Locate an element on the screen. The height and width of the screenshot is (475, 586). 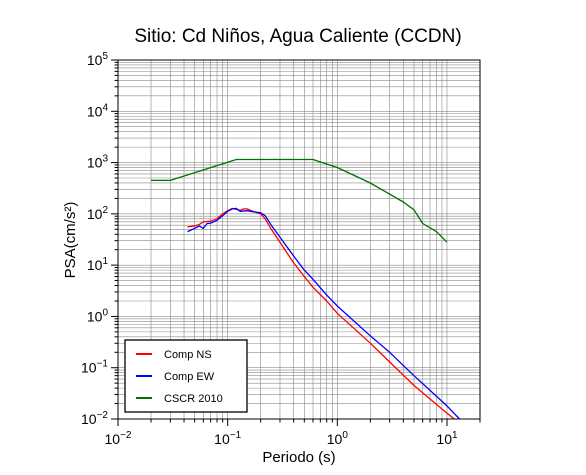
y-tick-label: 10² is located at coordinates (98, 213).